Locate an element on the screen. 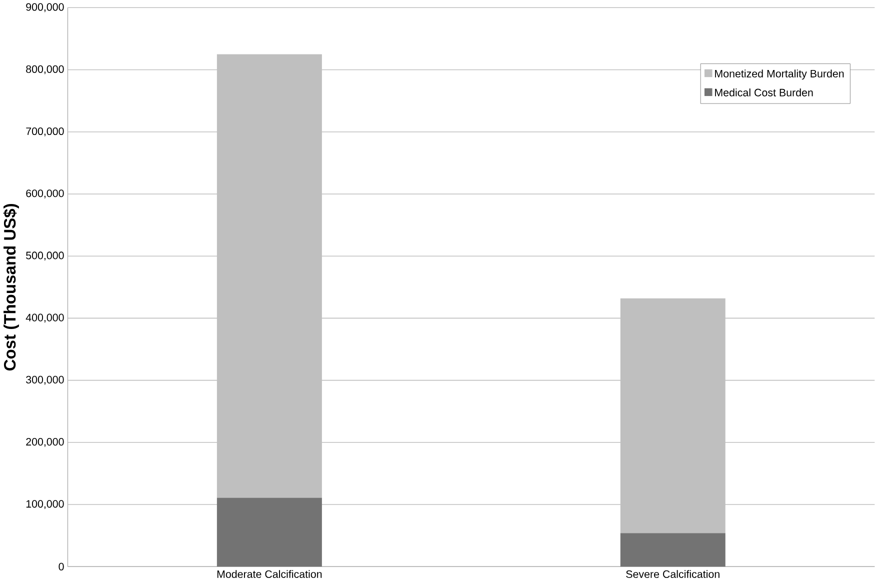 The image size is (875, 581). legend-label: Medical Cost Burden is located at coordinates (764, 92).